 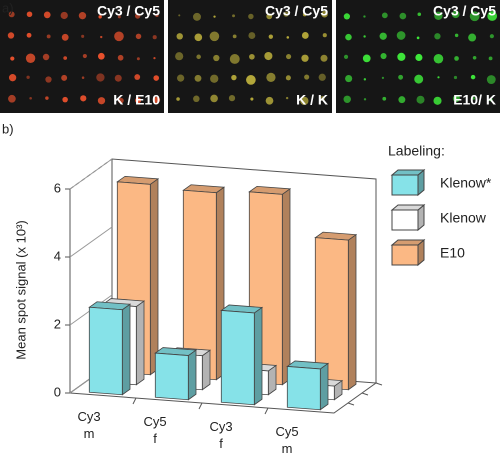 I want to click on y-axis-label: Mean spot signal (x 10³), so click(x=20, y=289).